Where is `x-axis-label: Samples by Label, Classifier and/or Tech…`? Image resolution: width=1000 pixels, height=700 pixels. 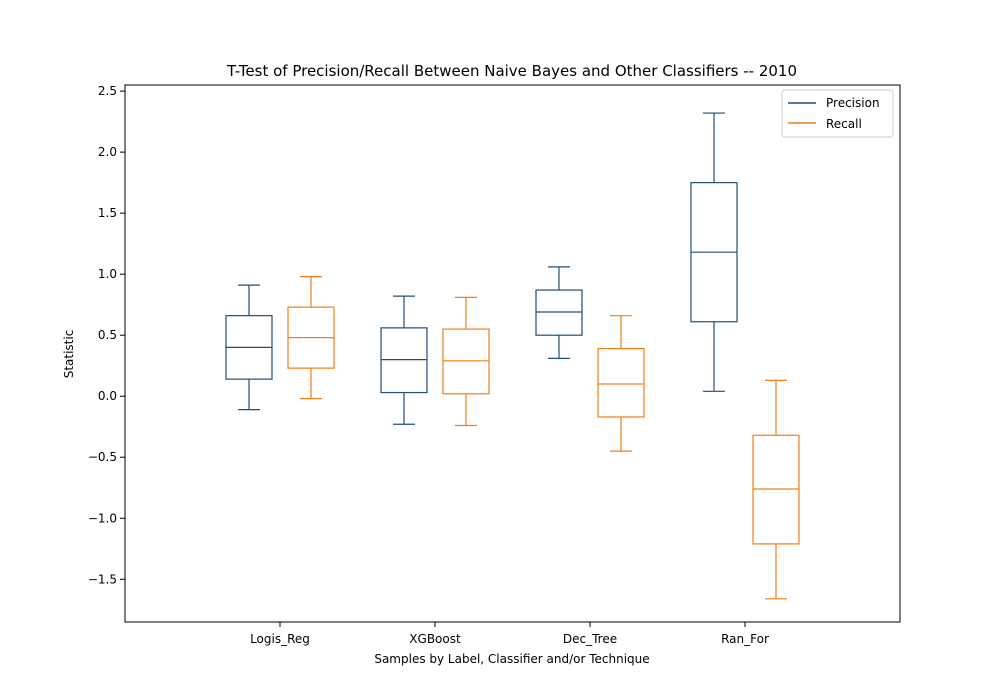
x-axis-label: Samples by Label, Classifier and/or Tech… is located at coordinates (511, 659).